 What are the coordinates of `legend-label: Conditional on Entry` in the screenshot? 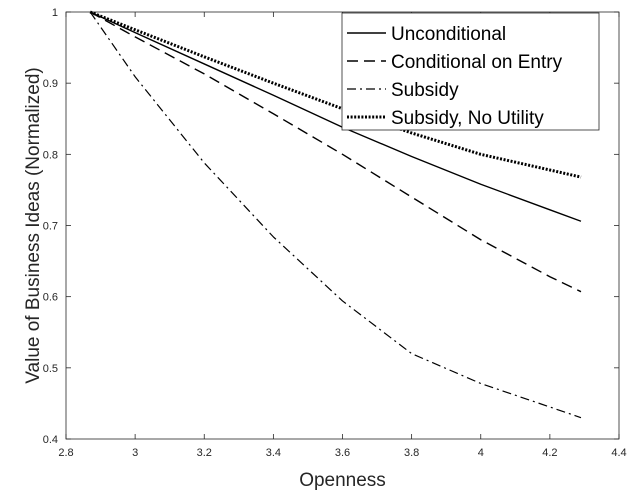 It's located at (477, 62).